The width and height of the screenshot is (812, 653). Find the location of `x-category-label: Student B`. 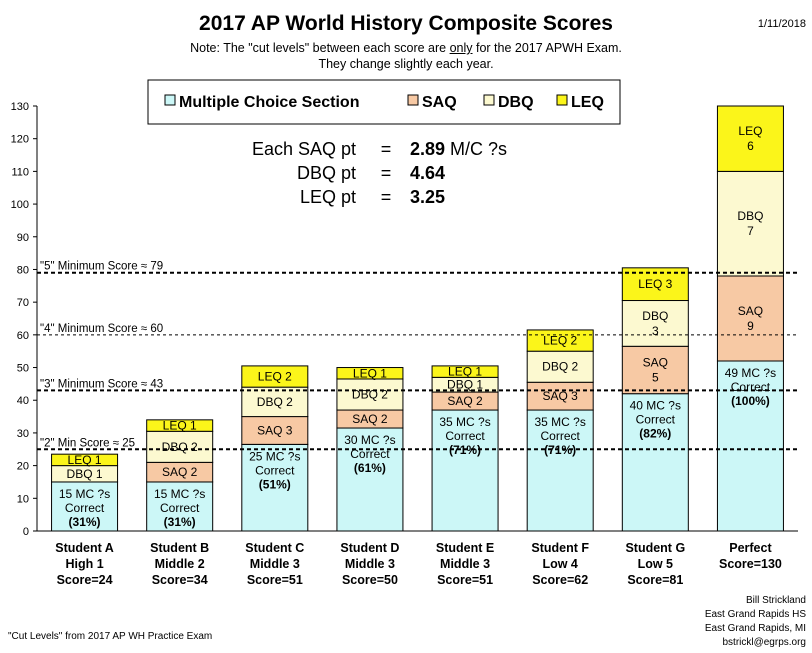

x-category-label: Student B is located at coordinates (179, 548).